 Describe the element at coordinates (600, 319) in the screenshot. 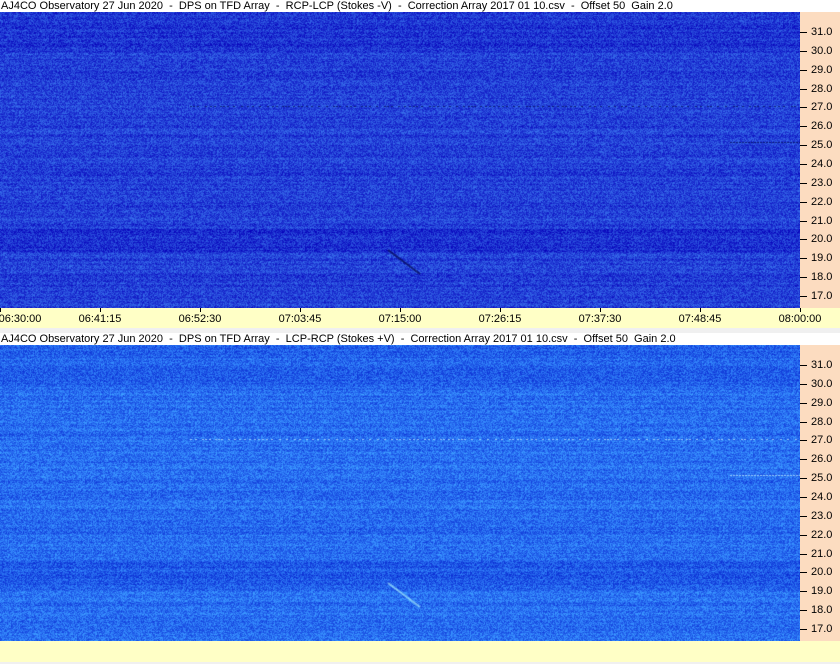

I see `time-label: 07:37:30` at that location.